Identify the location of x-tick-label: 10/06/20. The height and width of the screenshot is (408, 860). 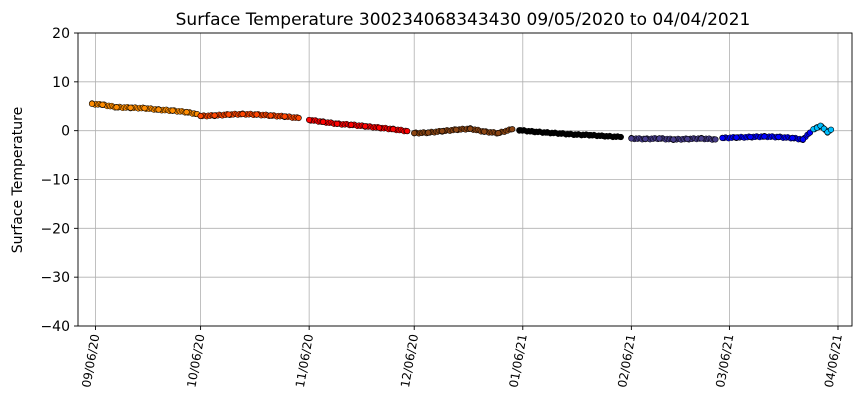
(195, 361).